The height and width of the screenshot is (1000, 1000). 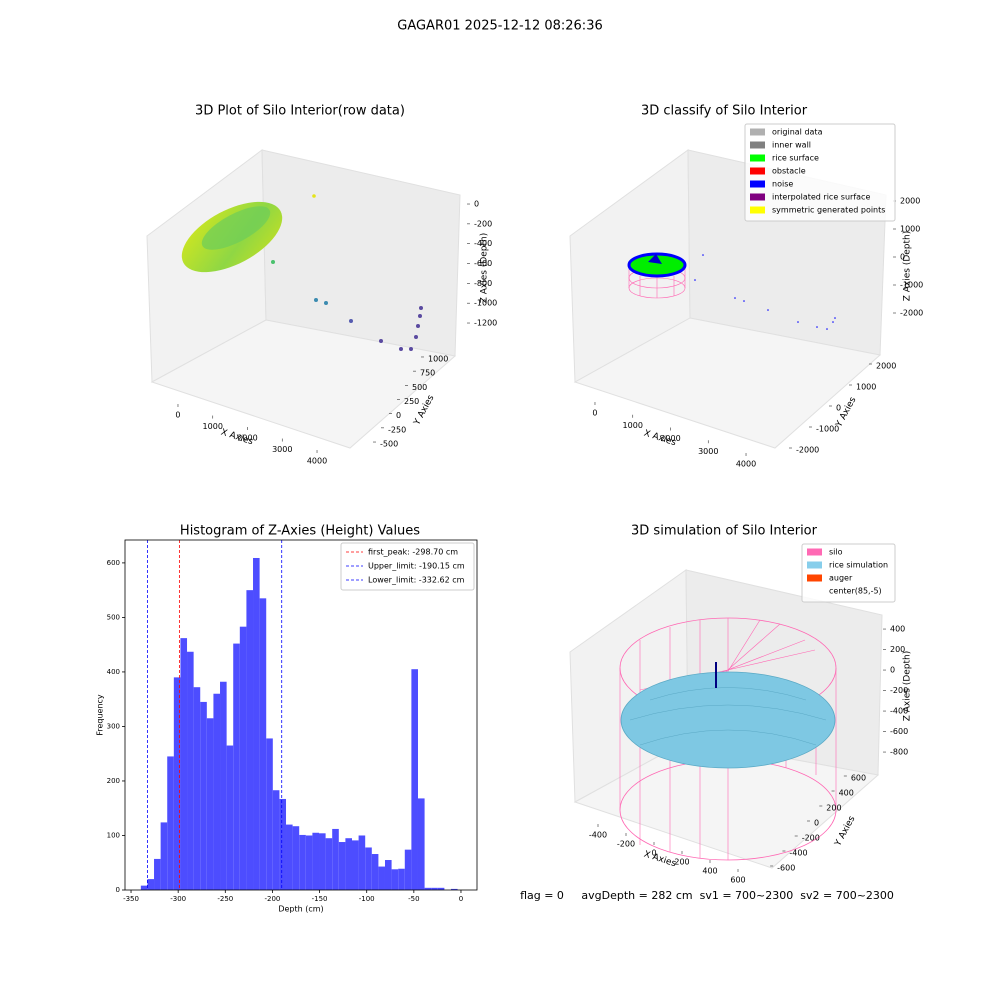 I want to click on legend-label: first_peak: -298.70 cm, so click(x=413, y=552).